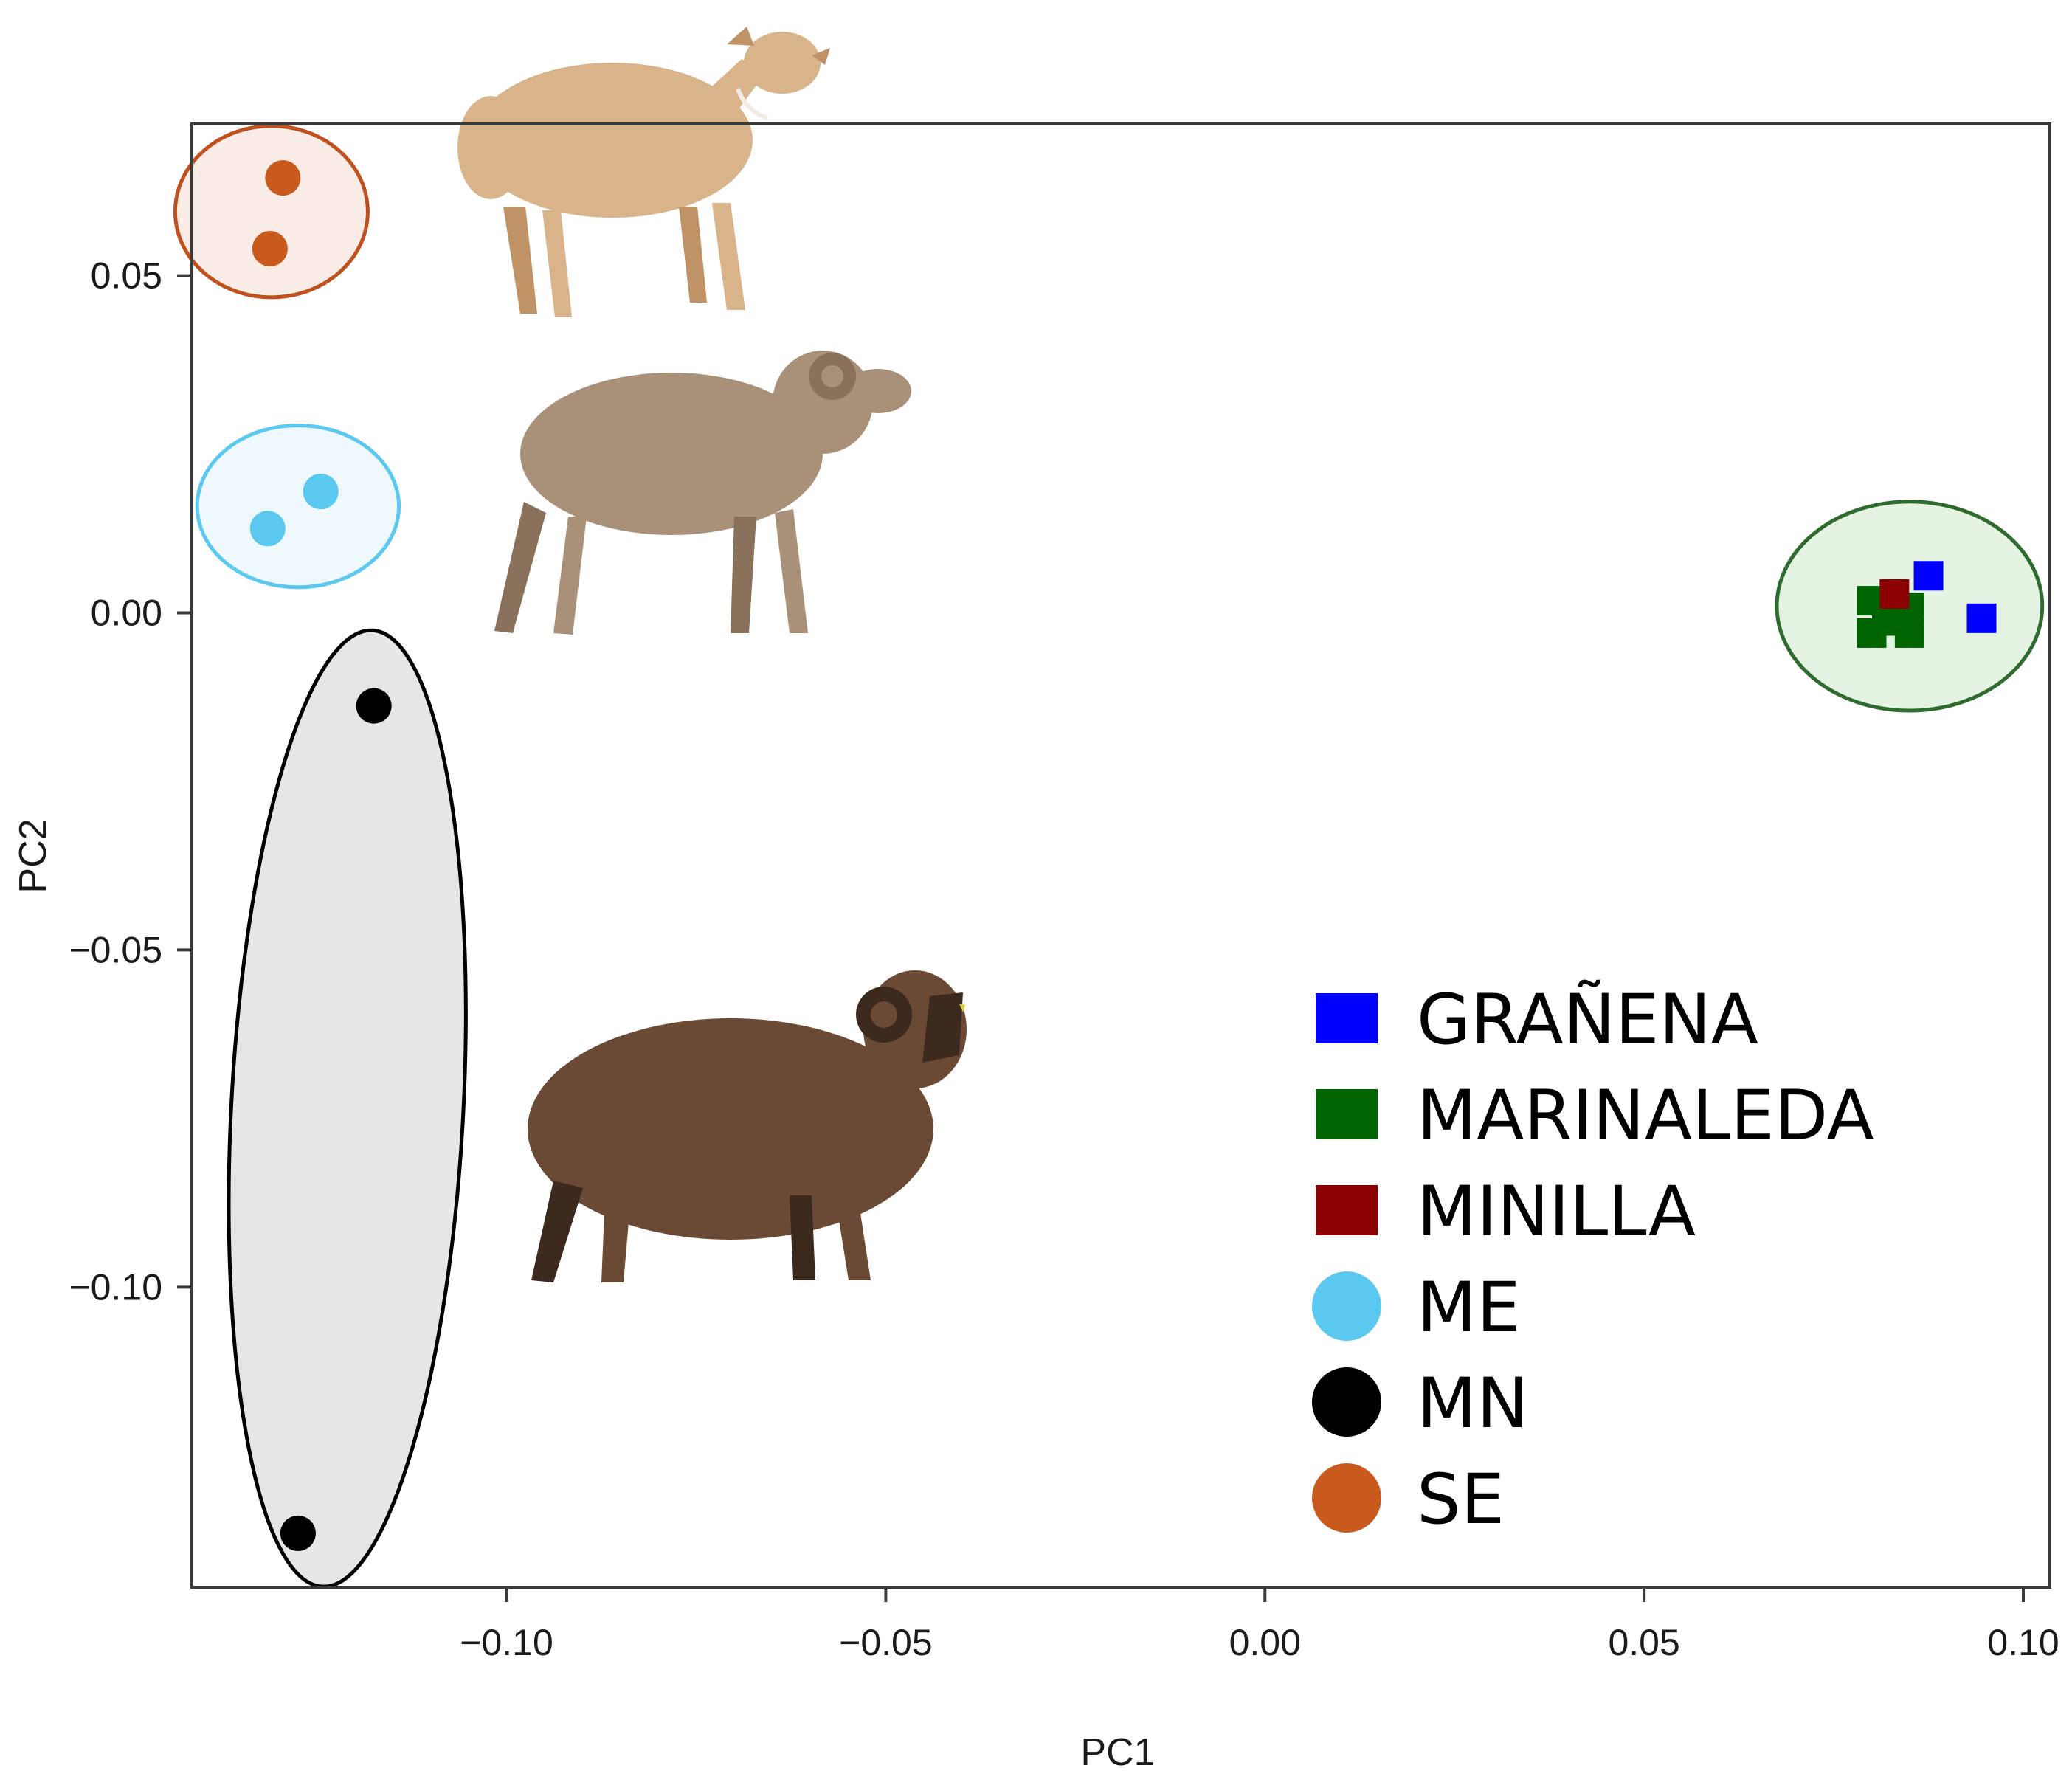 This screenshot has width=2072, height=1785. Describe the element at coordinates (126, 613) in the screenshot. I see `y-tick-label: 0.00` at that location.